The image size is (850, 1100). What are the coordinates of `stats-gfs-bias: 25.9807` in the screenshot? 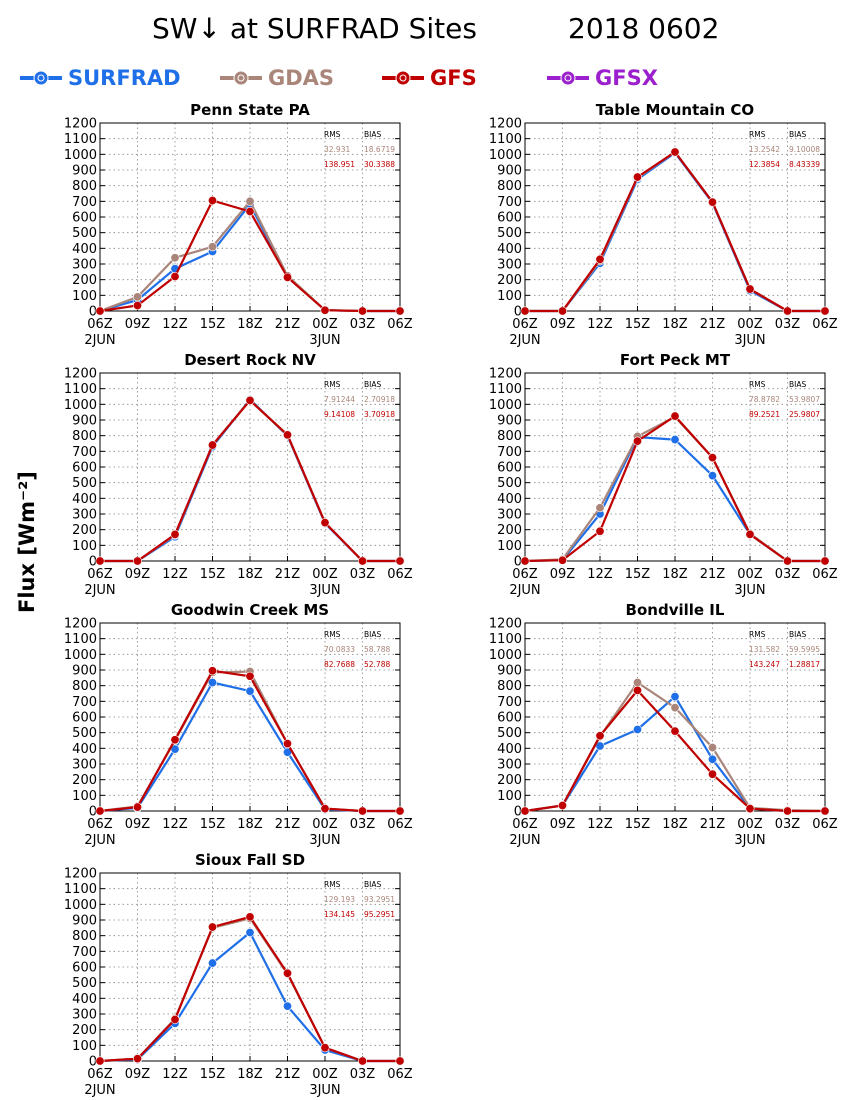 It's located at (804, 414).